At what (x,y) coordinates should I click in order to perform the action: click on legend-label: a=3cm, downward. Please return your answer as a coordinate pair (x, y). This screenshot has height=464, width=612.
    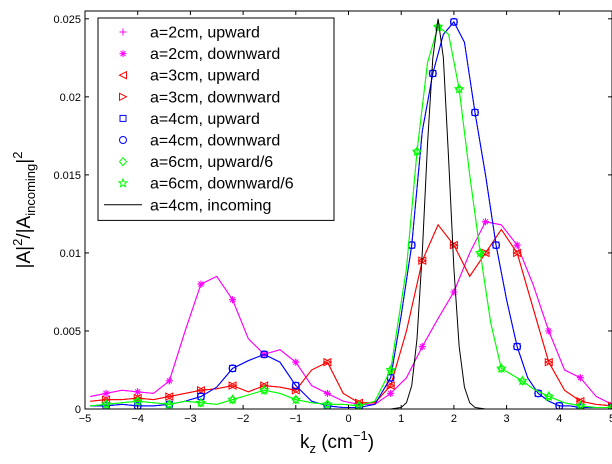
    Looking at the image, I should click on (215, 97).